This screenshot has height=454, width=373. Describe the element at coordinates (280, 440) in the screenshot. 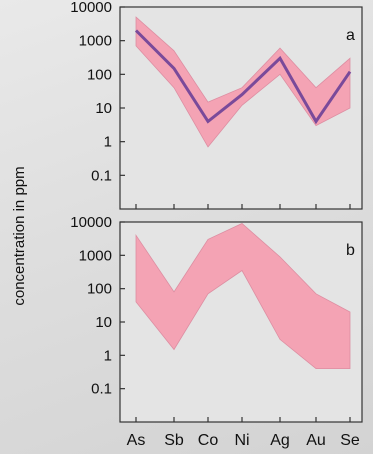

I see `category-label: Ag` at that location.